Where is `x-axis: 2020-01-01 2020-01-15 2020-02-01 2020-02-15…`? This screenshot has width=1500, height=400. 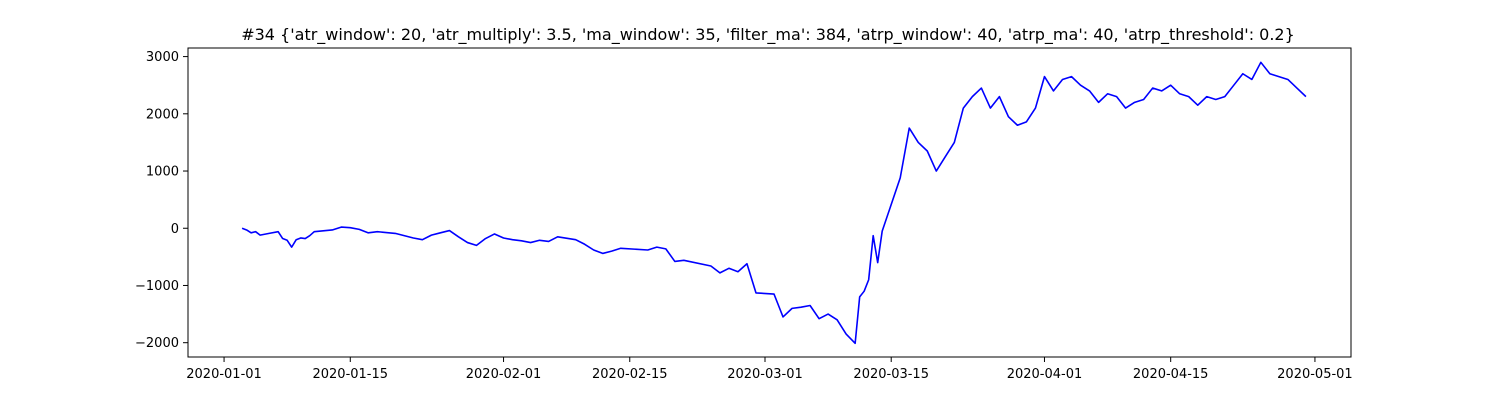
x-axis: 2020-01-01 2020-01-15 2020-02-01 2020-02-15… is located at coordinates (769, 369).